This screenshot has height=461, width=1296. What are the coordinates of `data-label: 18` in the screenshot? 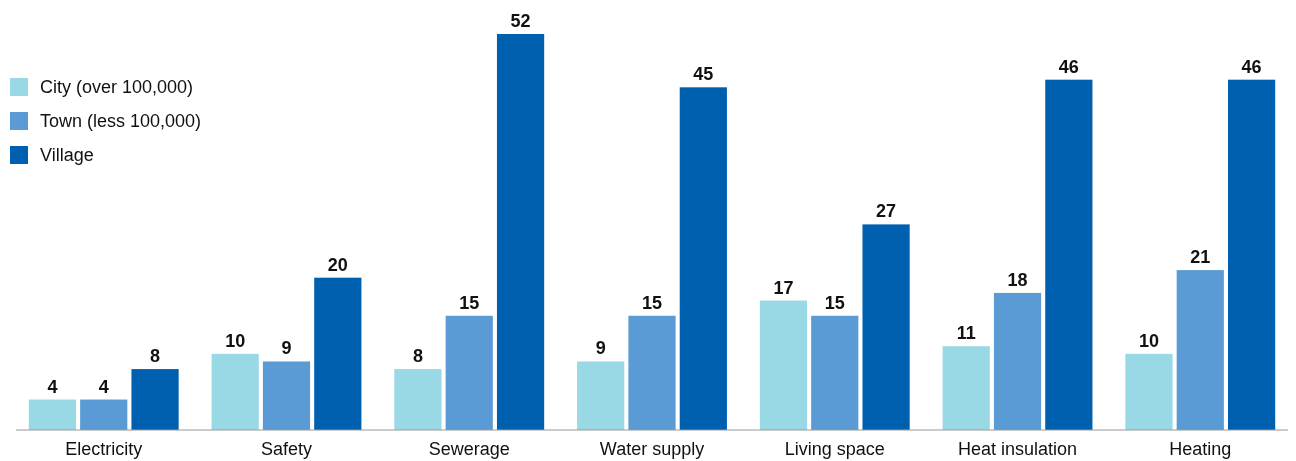 It's located at (1017, 279).